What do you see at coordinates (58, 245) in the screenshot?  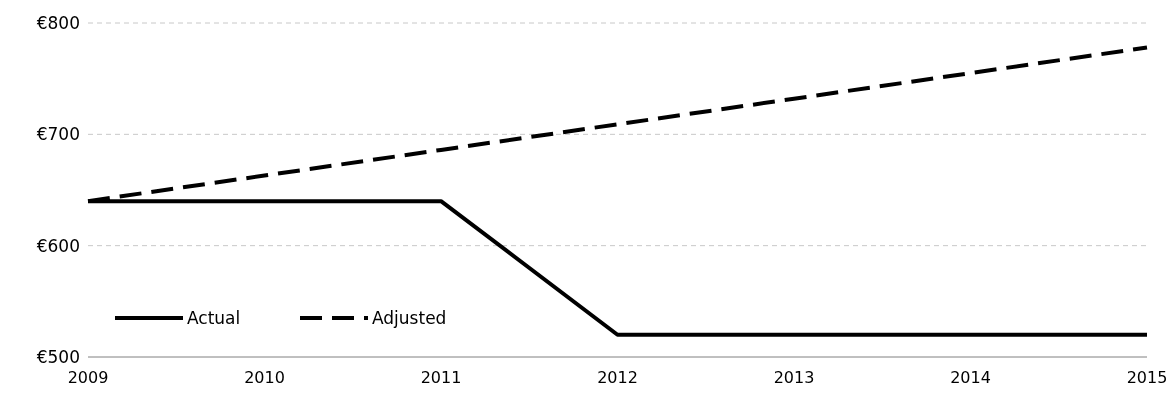 I see `y-tick-label: €600` at bounding box center [58, 245].